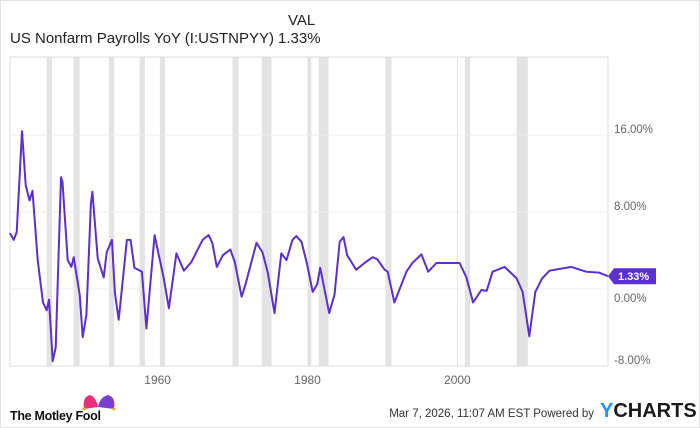 This screenshot has width=700, height=428. Describe the element at coordinates (457, 380) in the screenshot. I see `x-tick-label: 2000` at that location.